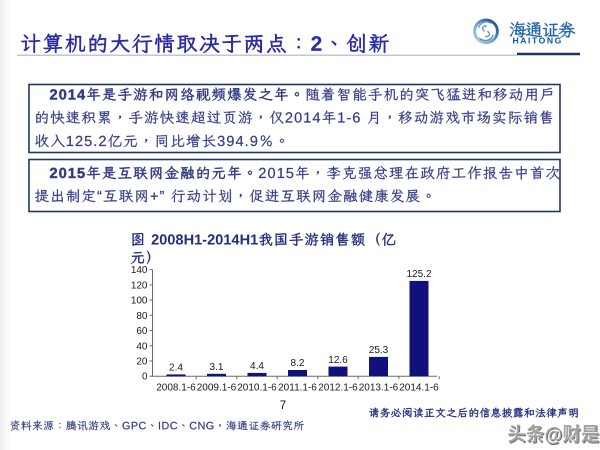 The height and width of the screenshot is (450, 600). What do you see at coordinates (142, 331) in the screenshot?
I see `svg-text: 60` at bounding box center [142, 331].